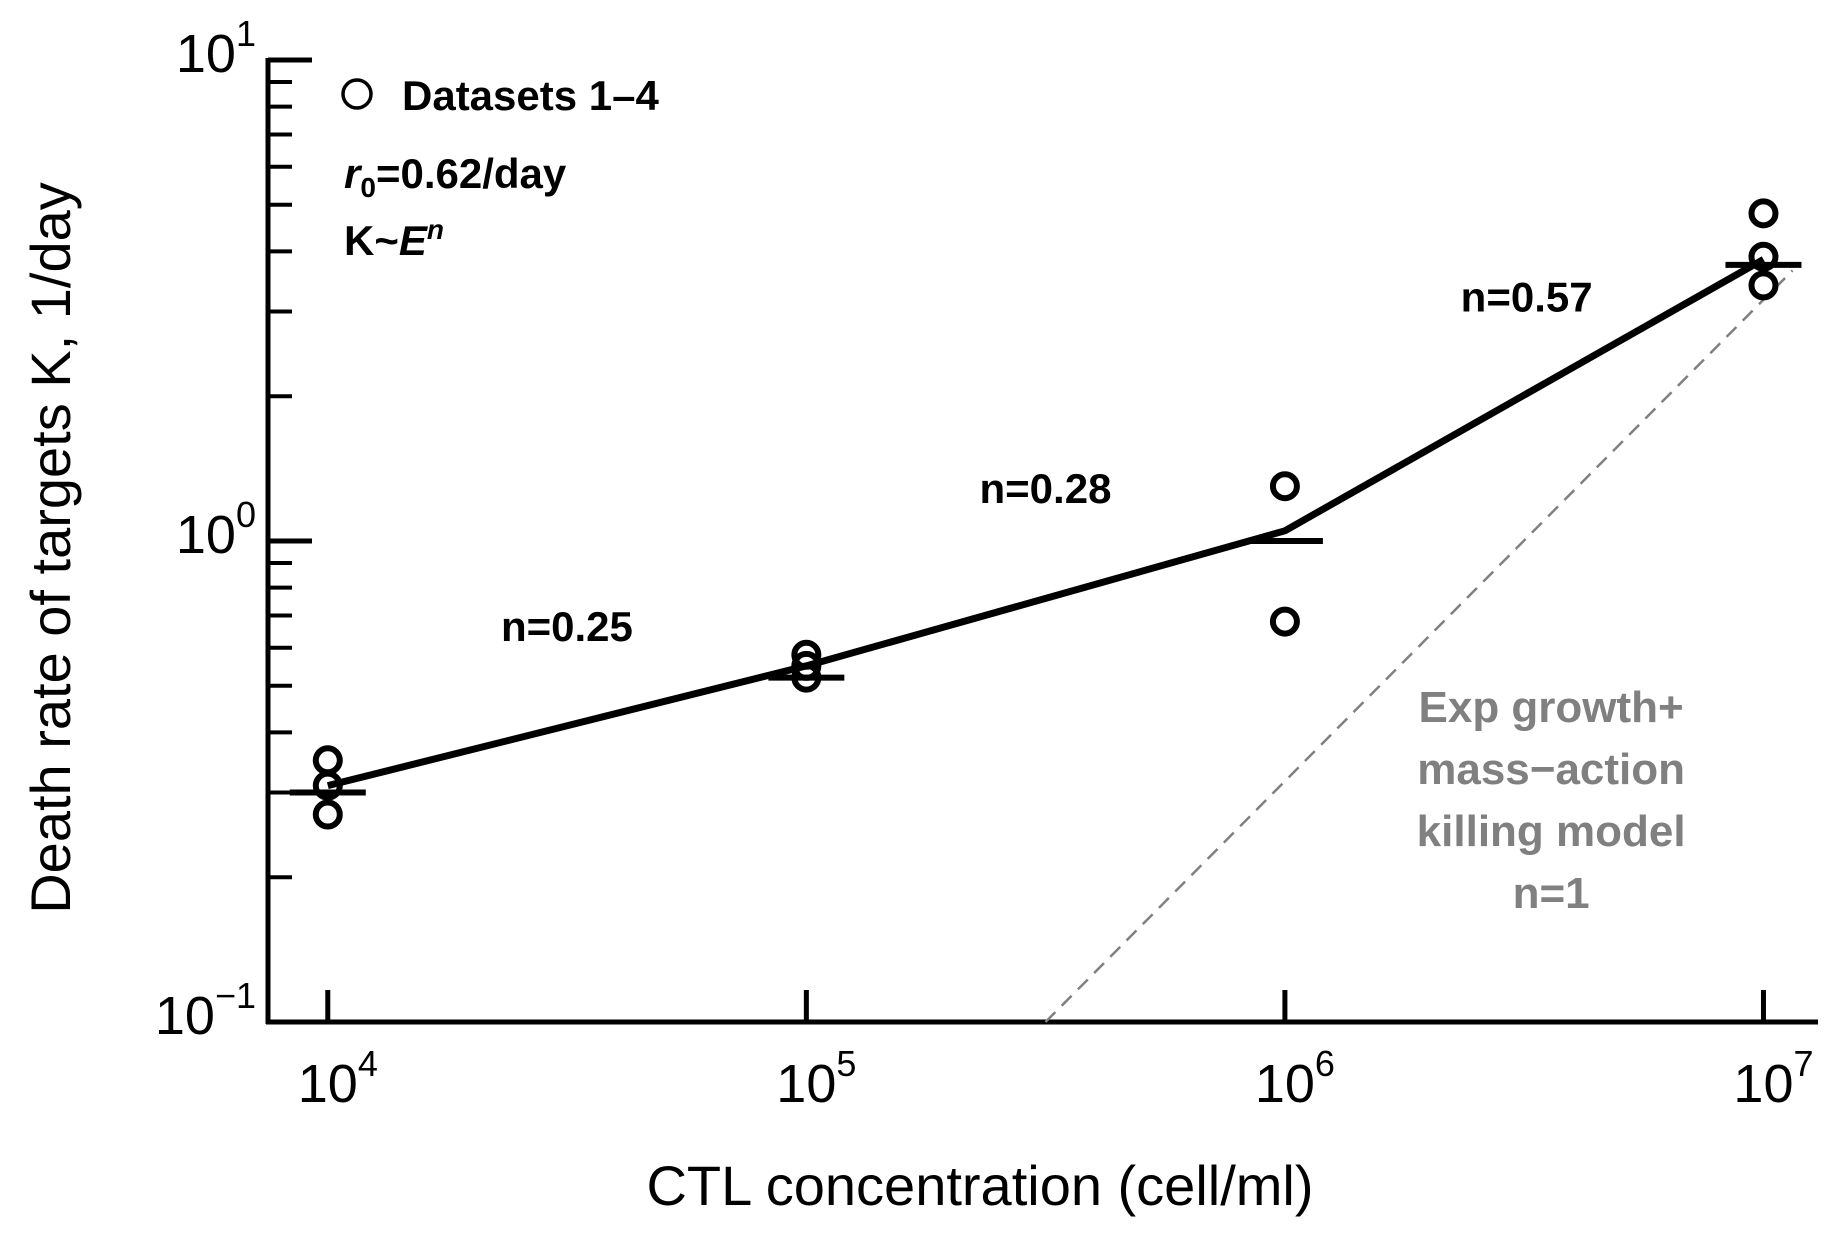 Image resolution: width=1833 pixels, height=1233 pixels. I want to click on slope-annotation: n=0.57, so click(1527, 297).